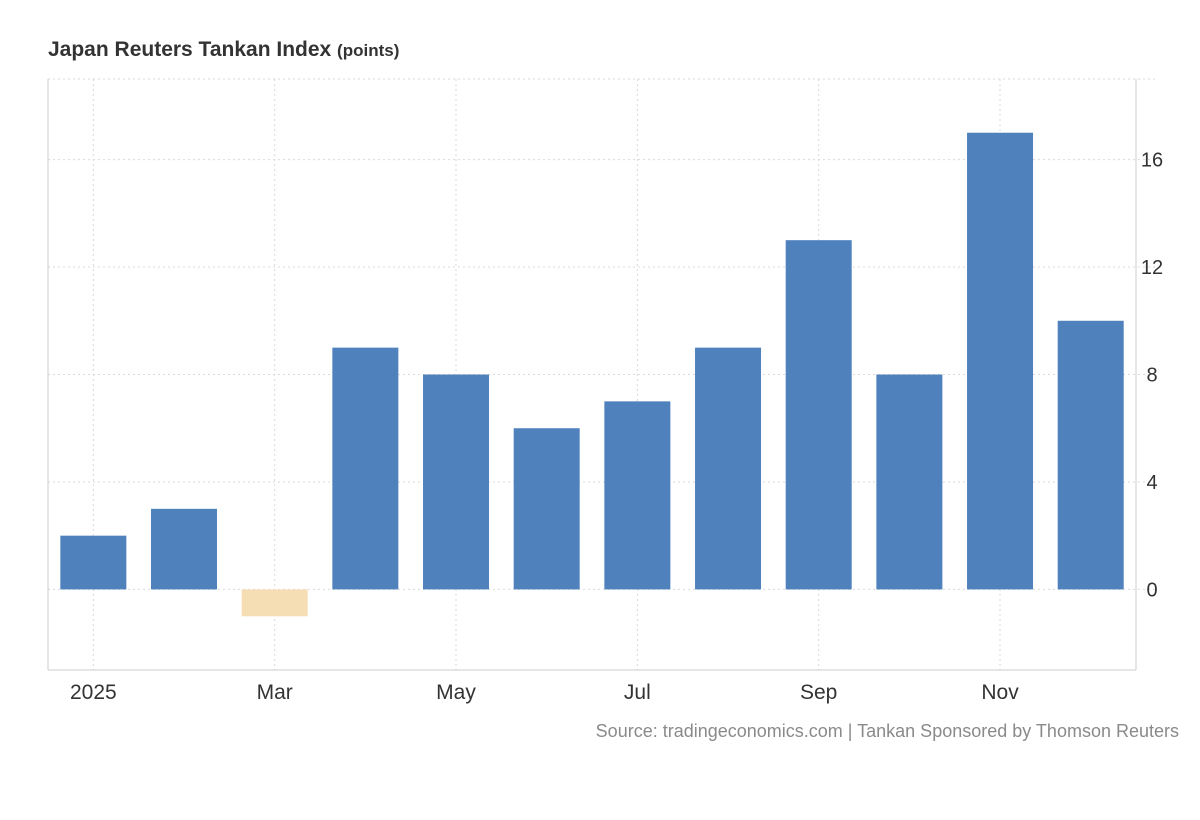 The width and height of the screenshot is (1200, 820). I want to click on bar-jul-2025, so click(637, 495).